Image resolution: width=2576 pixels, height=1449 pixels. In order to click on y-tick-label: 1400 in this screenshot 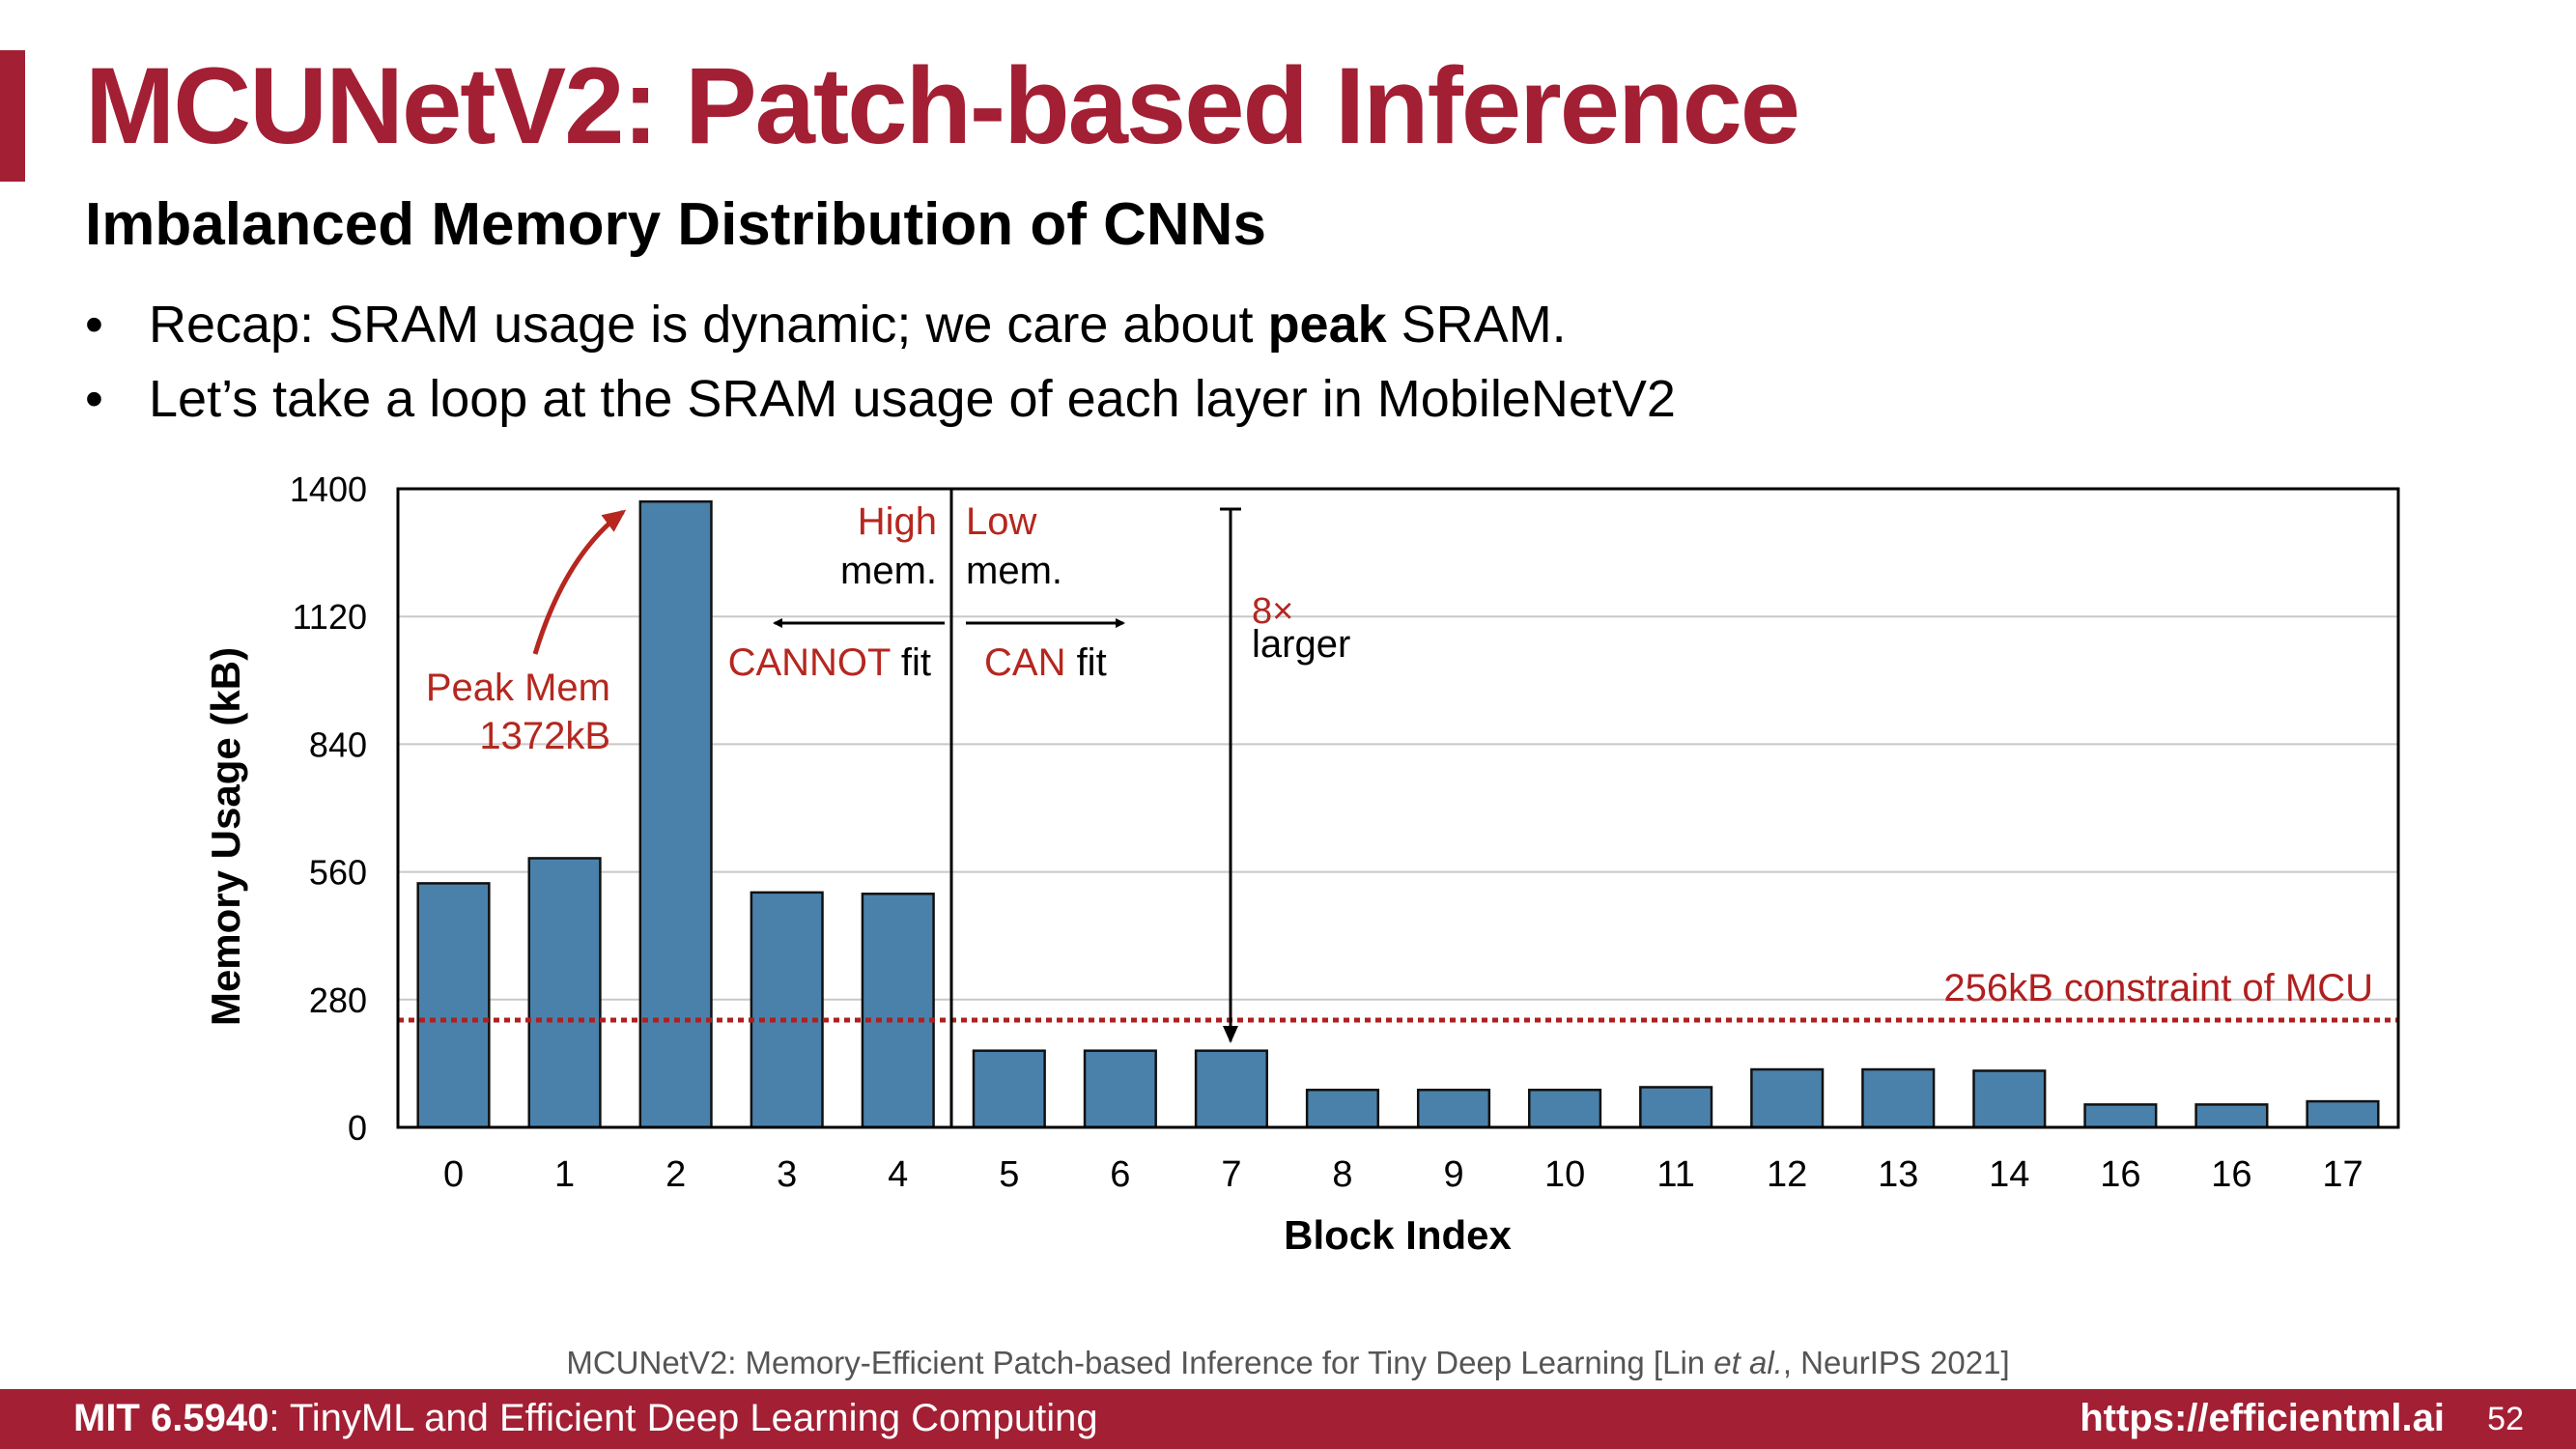, I will do `click(328, 489)`.